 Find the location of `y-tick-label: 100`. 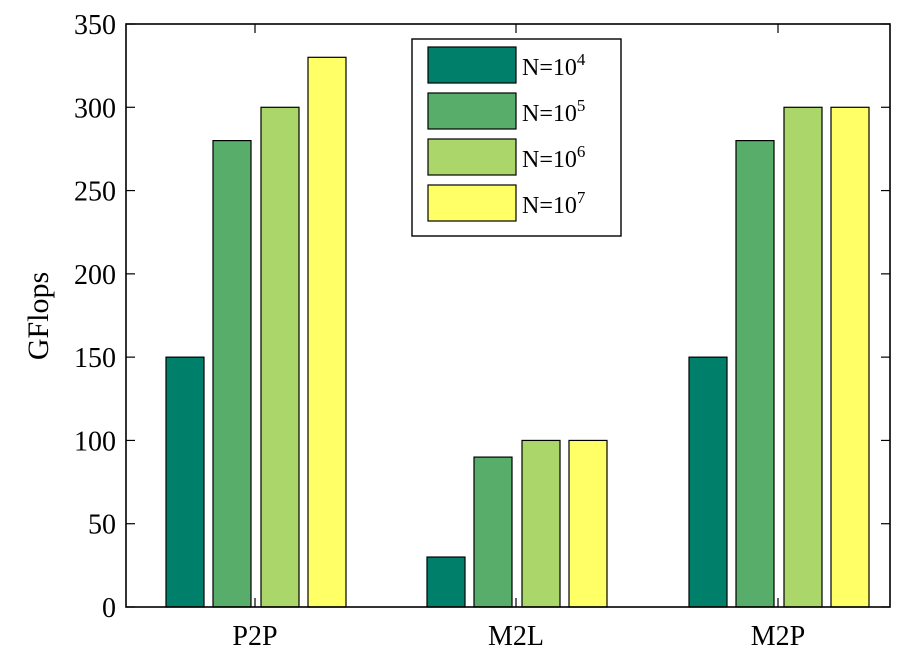

y-tick-label: 100 is located at coordinates (95, 441).